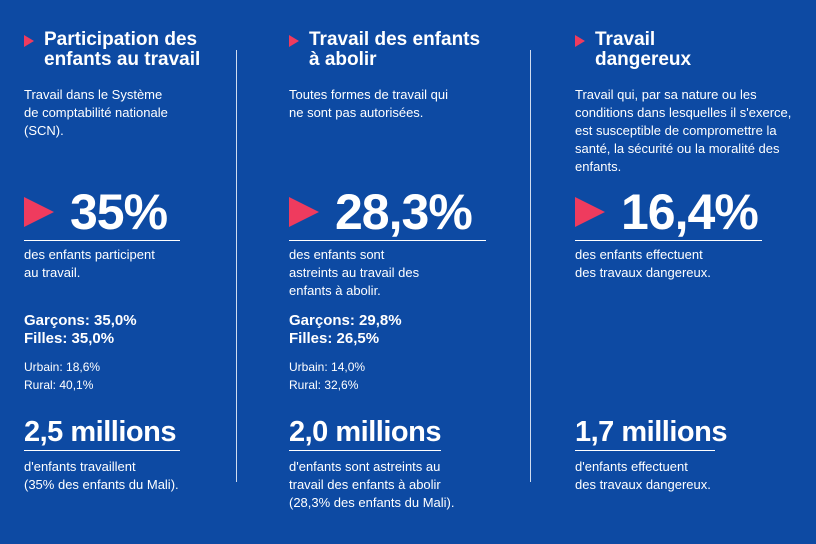 Image resolution: width=816 pixels, height=544 pixels. Describe the element at coordinates (327, 376) in the screenshot. I see `area-breakdown: Urbain: 14,0% Rural: 32,6%` at that location.